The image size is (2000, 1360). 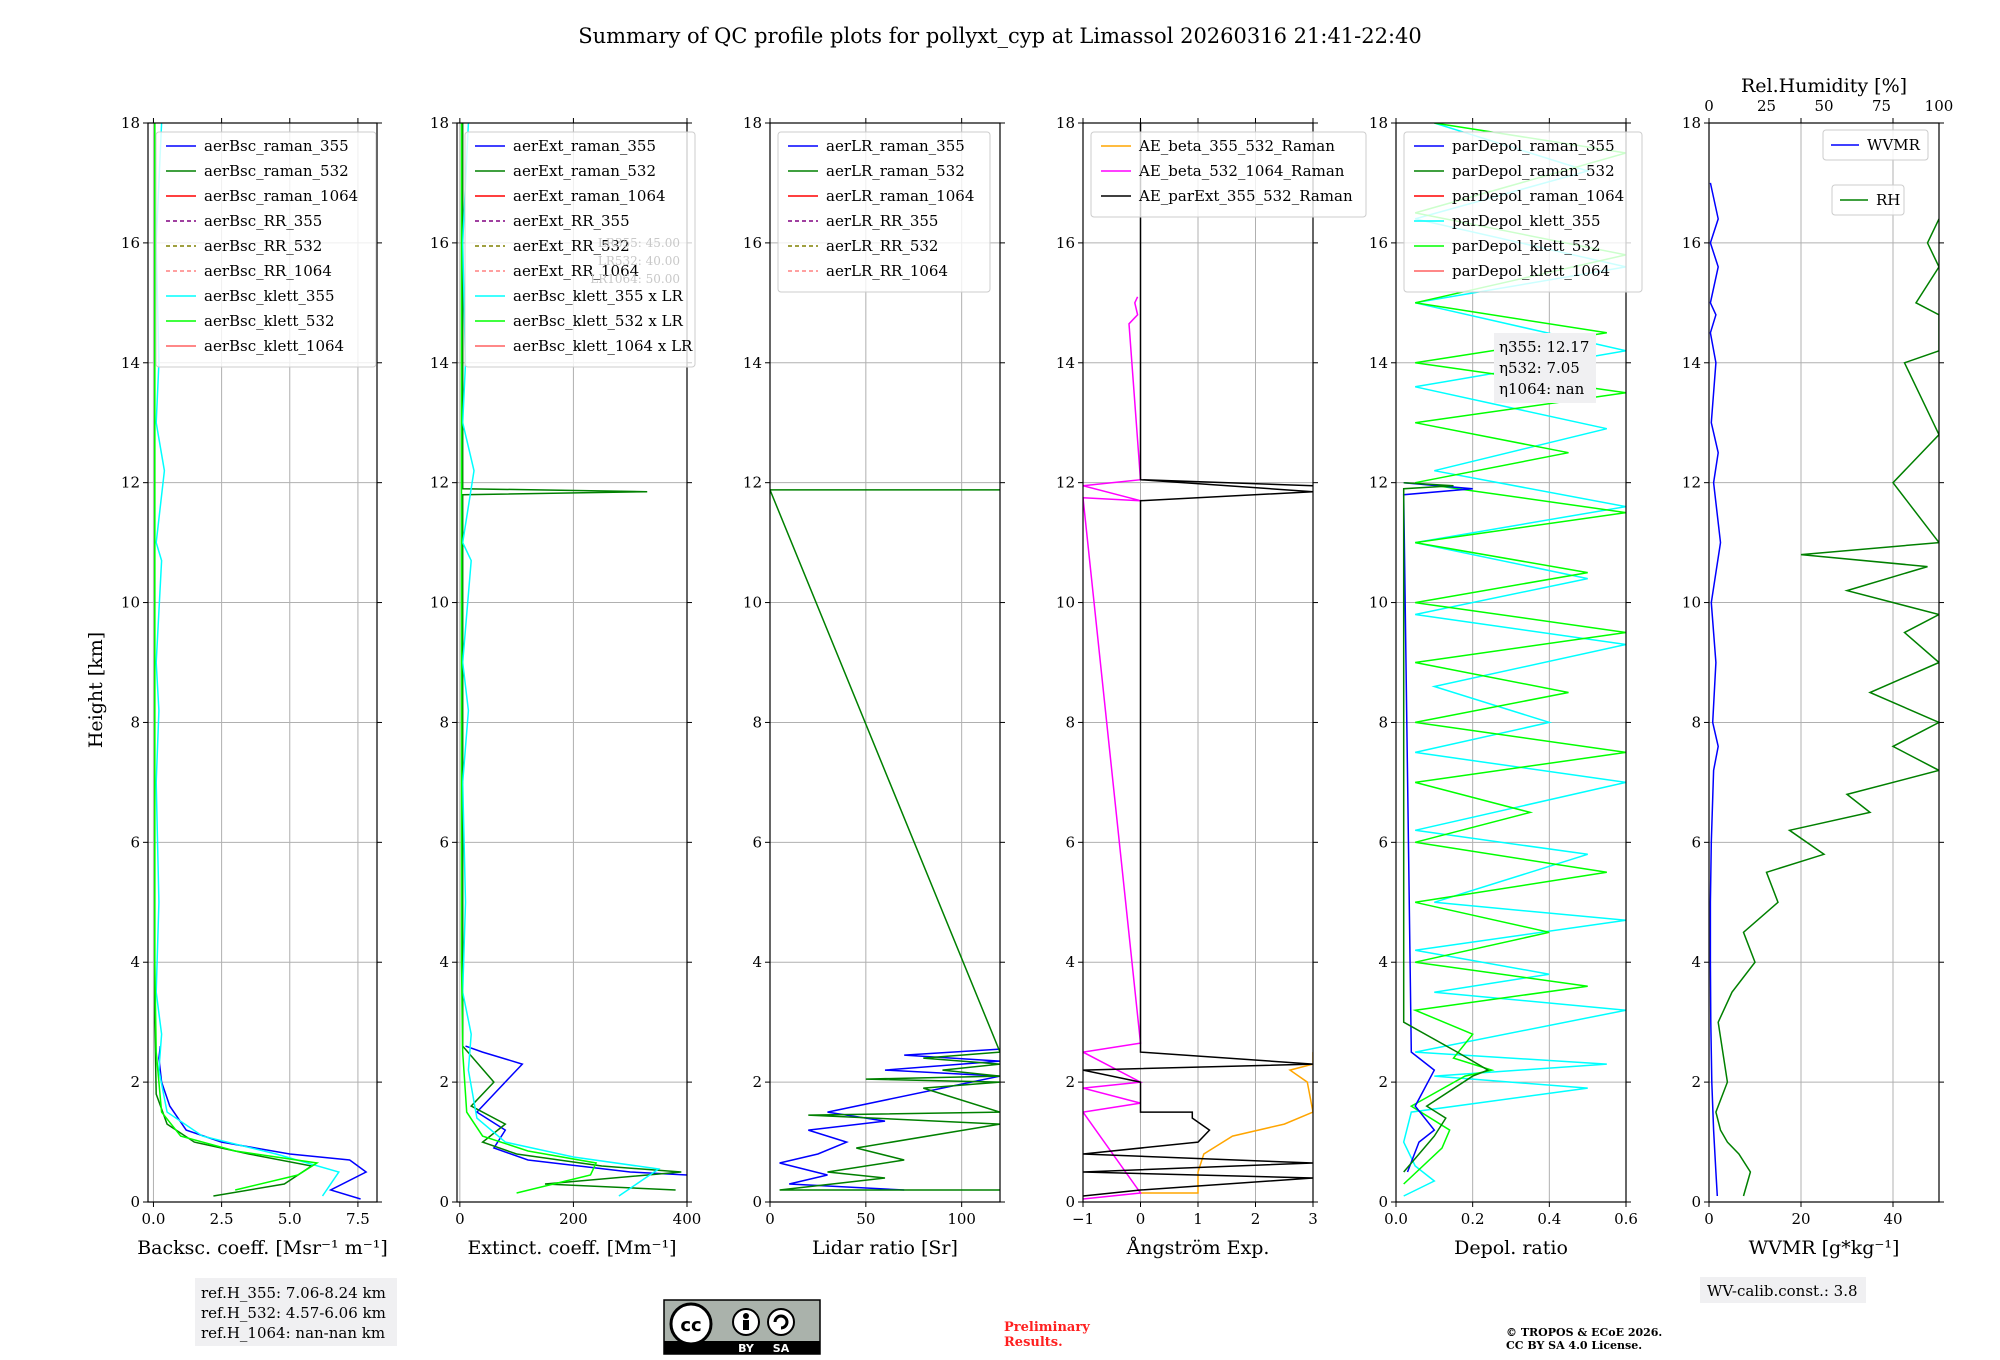 What do you see at coordinates (781, 1322) in the screenshot?
I see `sa-icon` at bounding box center [781, 1322].